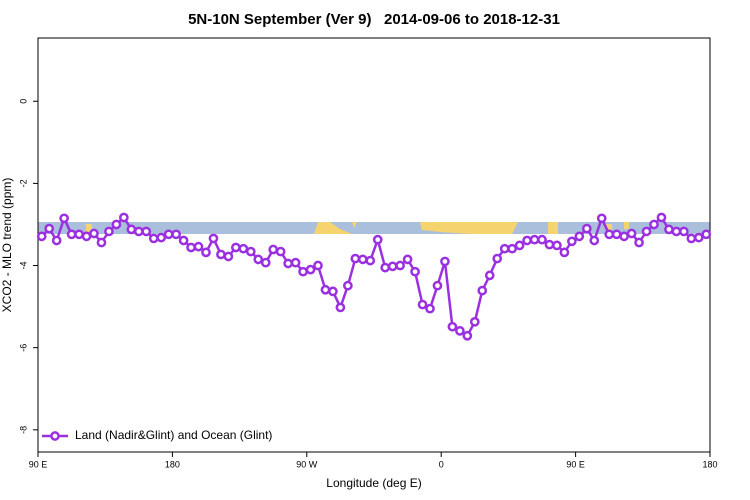 Image resolution: width=750 pixels, height=500 pixels. What do you see at coordinates (23, 101) in the screenshot?
I see `y-tick-label: 0` at bounding box center [23, 101].